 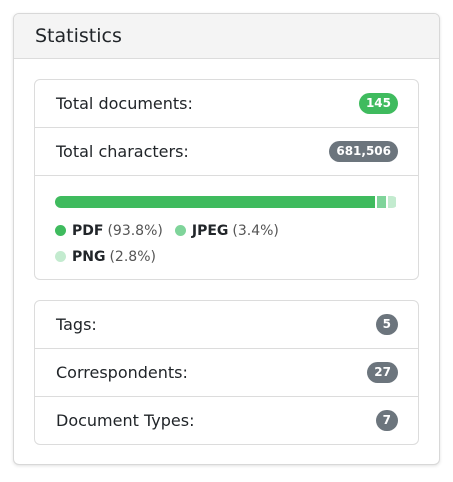 I want to click on stat-row: Correspondents: 27, so click(x=226, y=373).